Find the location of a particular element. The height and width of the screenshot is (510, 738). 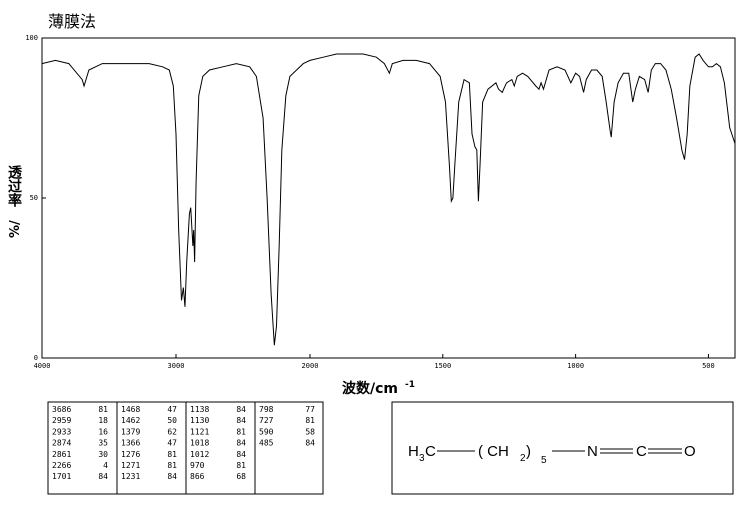

x-tick-label: 1500 is located at coordinates (442, 366).